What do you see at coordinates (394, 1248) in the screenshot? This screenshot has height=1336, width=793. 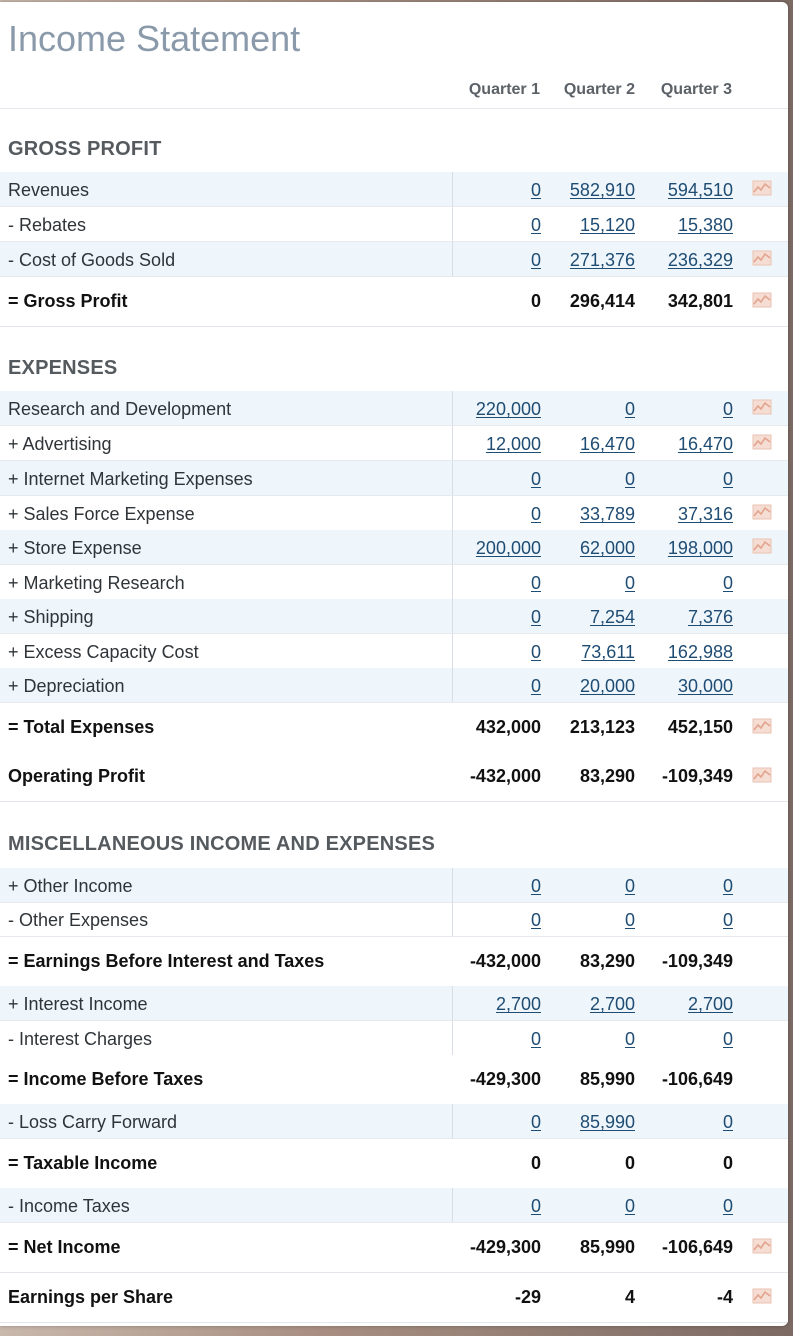 I see `row-net-income: = Net Income -429,300 85,990 -106,649` at bounding box center [394, 1248].